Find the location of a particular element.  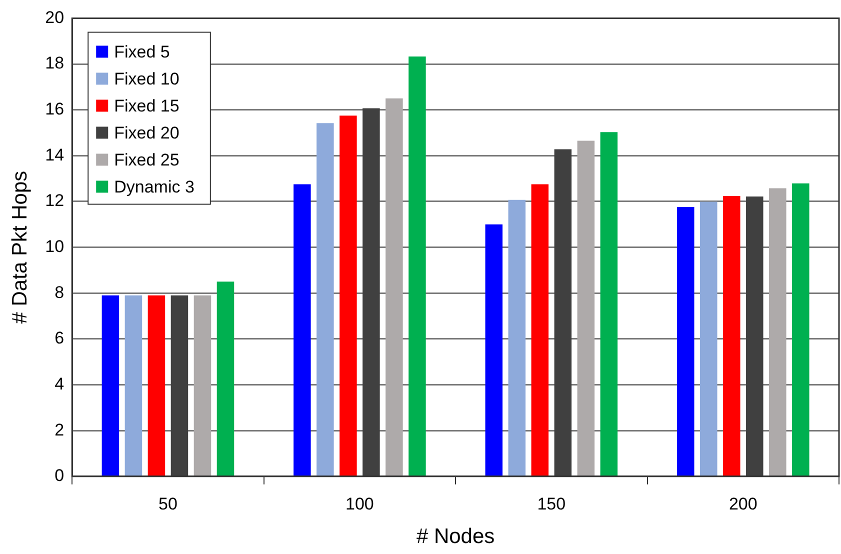

y-tick-label: 18 is located at coordinates (54, 63).